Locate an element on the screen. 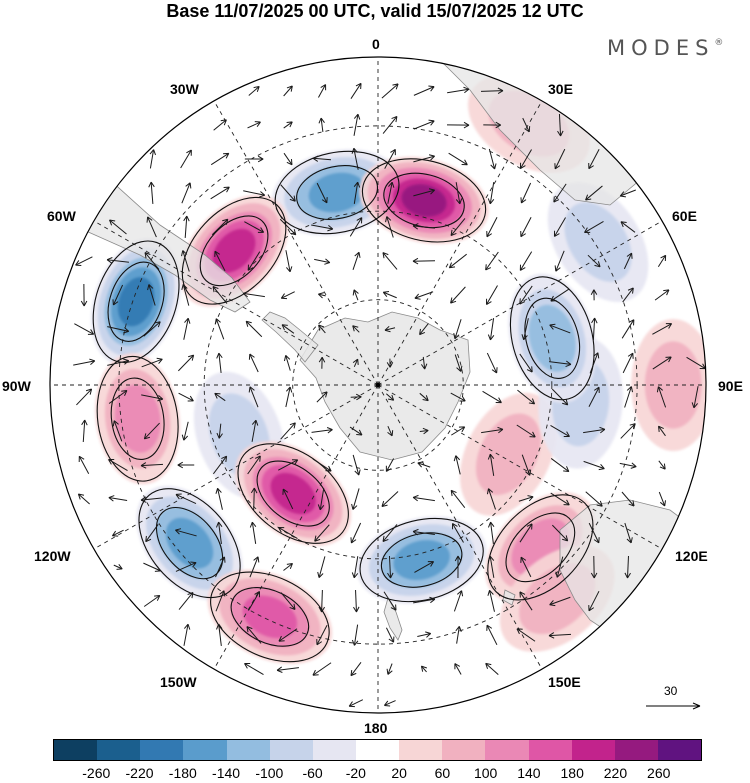 The height and width of the screenshot is (783, 750). anomaly-pink-pacific-far is located at coordinates (270, 617).